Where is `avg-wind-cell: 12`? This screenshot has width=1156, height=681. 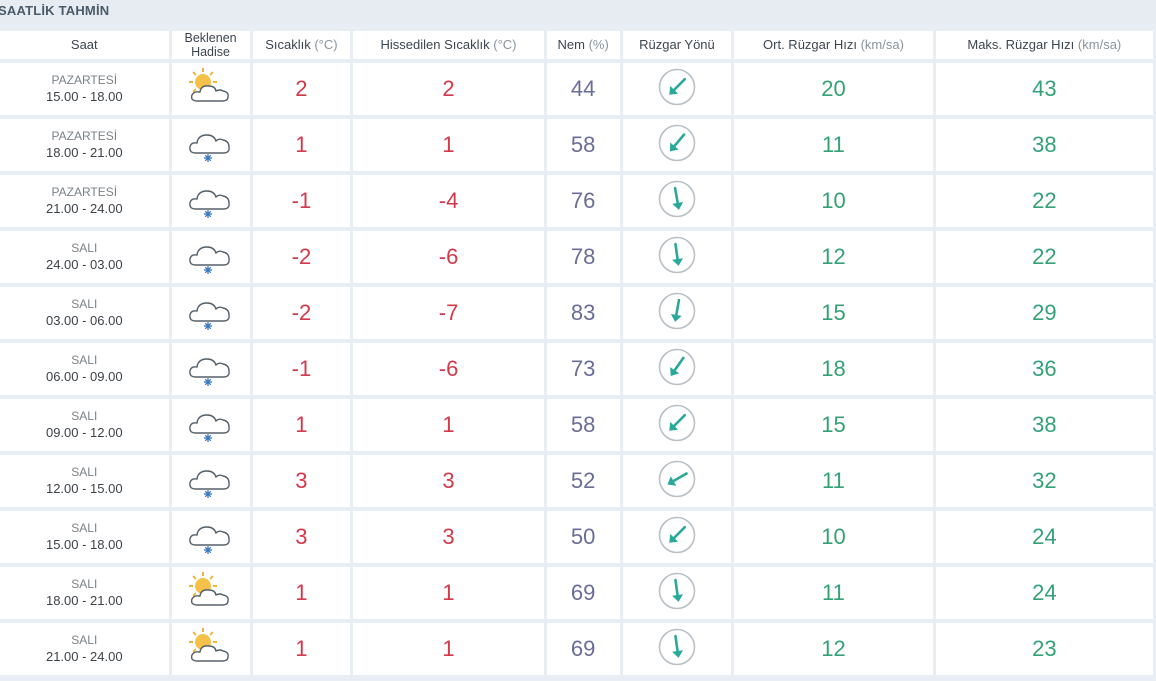 avg-wind-cell: 12 is located at coordinates (833, 257).